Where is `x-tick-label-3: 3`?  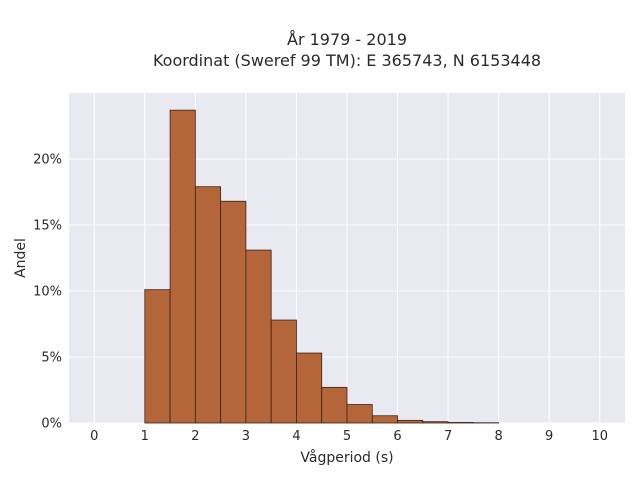
x-tick-label-3: 3 is located at coordinates (246, 436).